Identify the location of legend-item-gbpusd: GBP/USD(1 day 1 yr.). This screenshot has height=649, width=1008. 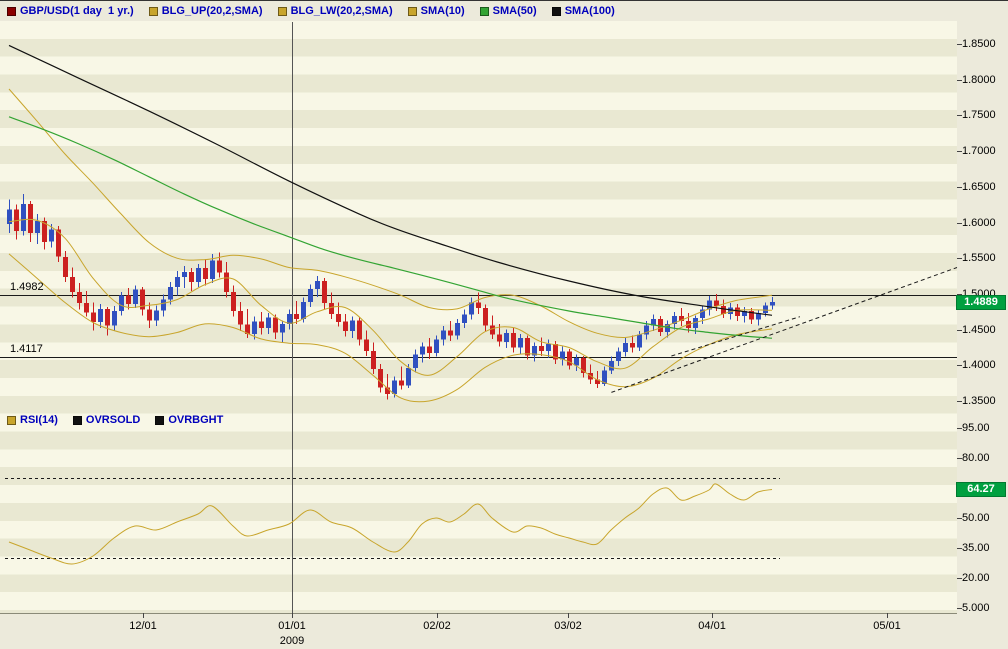
(70, 11).